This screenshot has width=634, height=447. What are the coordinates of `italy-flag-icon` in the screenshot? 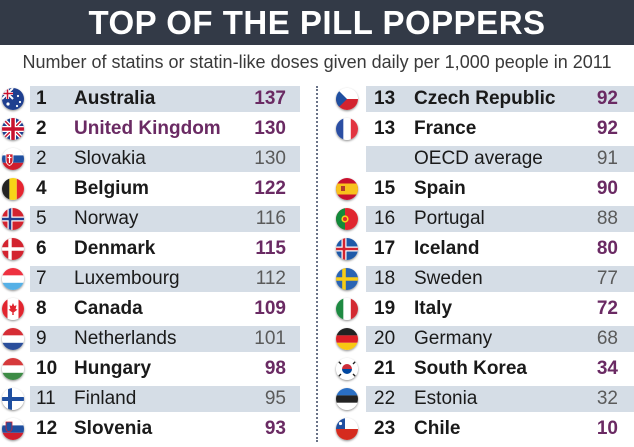 It's located at (347, 309).